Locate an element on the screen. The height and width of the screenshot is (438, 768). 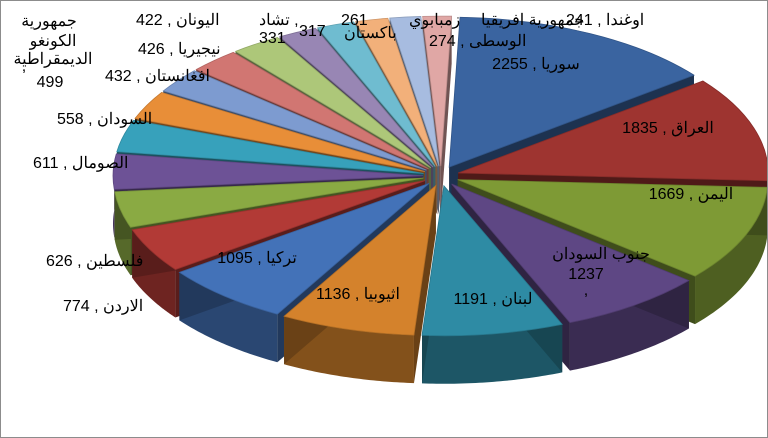
label-afghanistan: افغانستان , 432 is located at coordinates (157, 76).